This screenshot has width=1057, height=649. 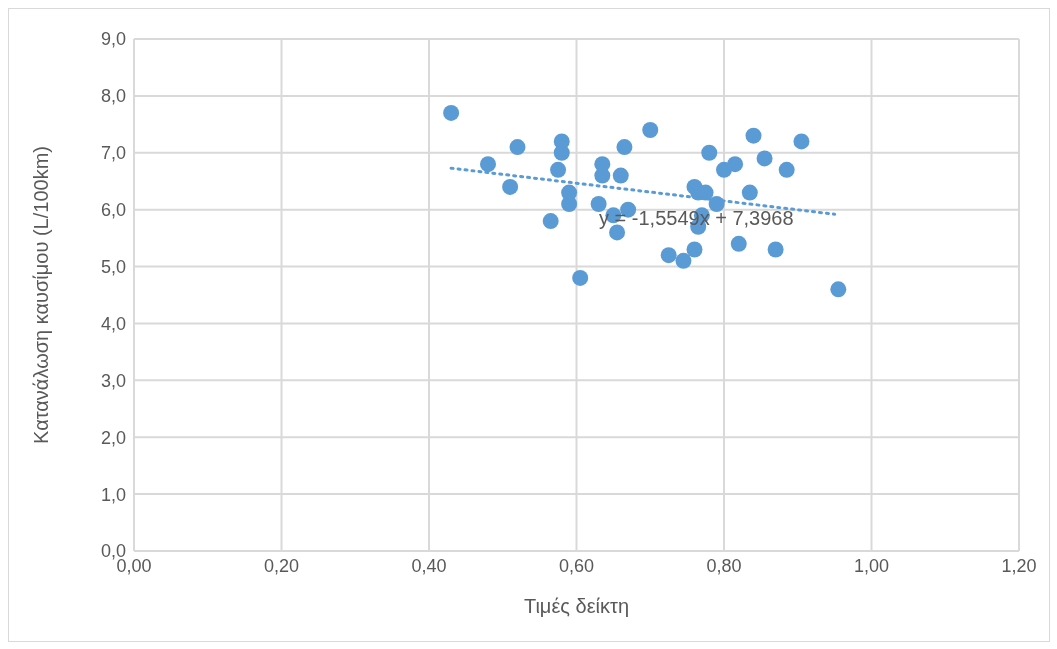 I want to click on x-tick-label: 1,00, so click(x=871, y=565).